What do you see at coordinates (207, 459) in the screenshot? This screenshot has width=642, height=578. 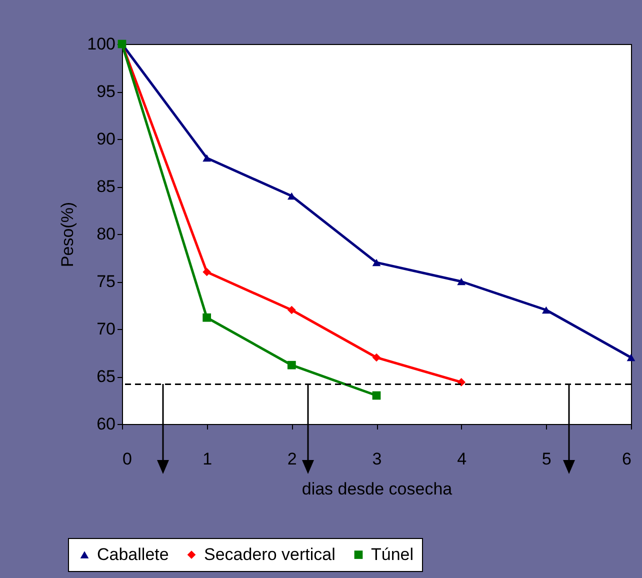 I see `x-tick-label: 1` at bounding box center [207, 459].